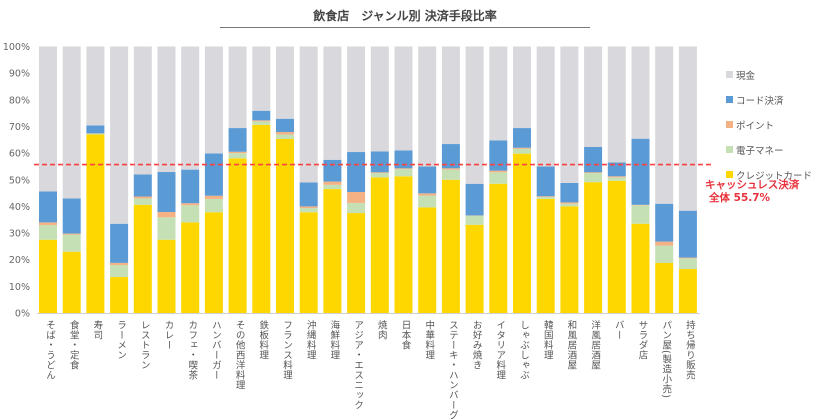 Image resolution: width=816 pixels, height=420 pixels. I want to click on legend-label: 現金, so click(745, 75).